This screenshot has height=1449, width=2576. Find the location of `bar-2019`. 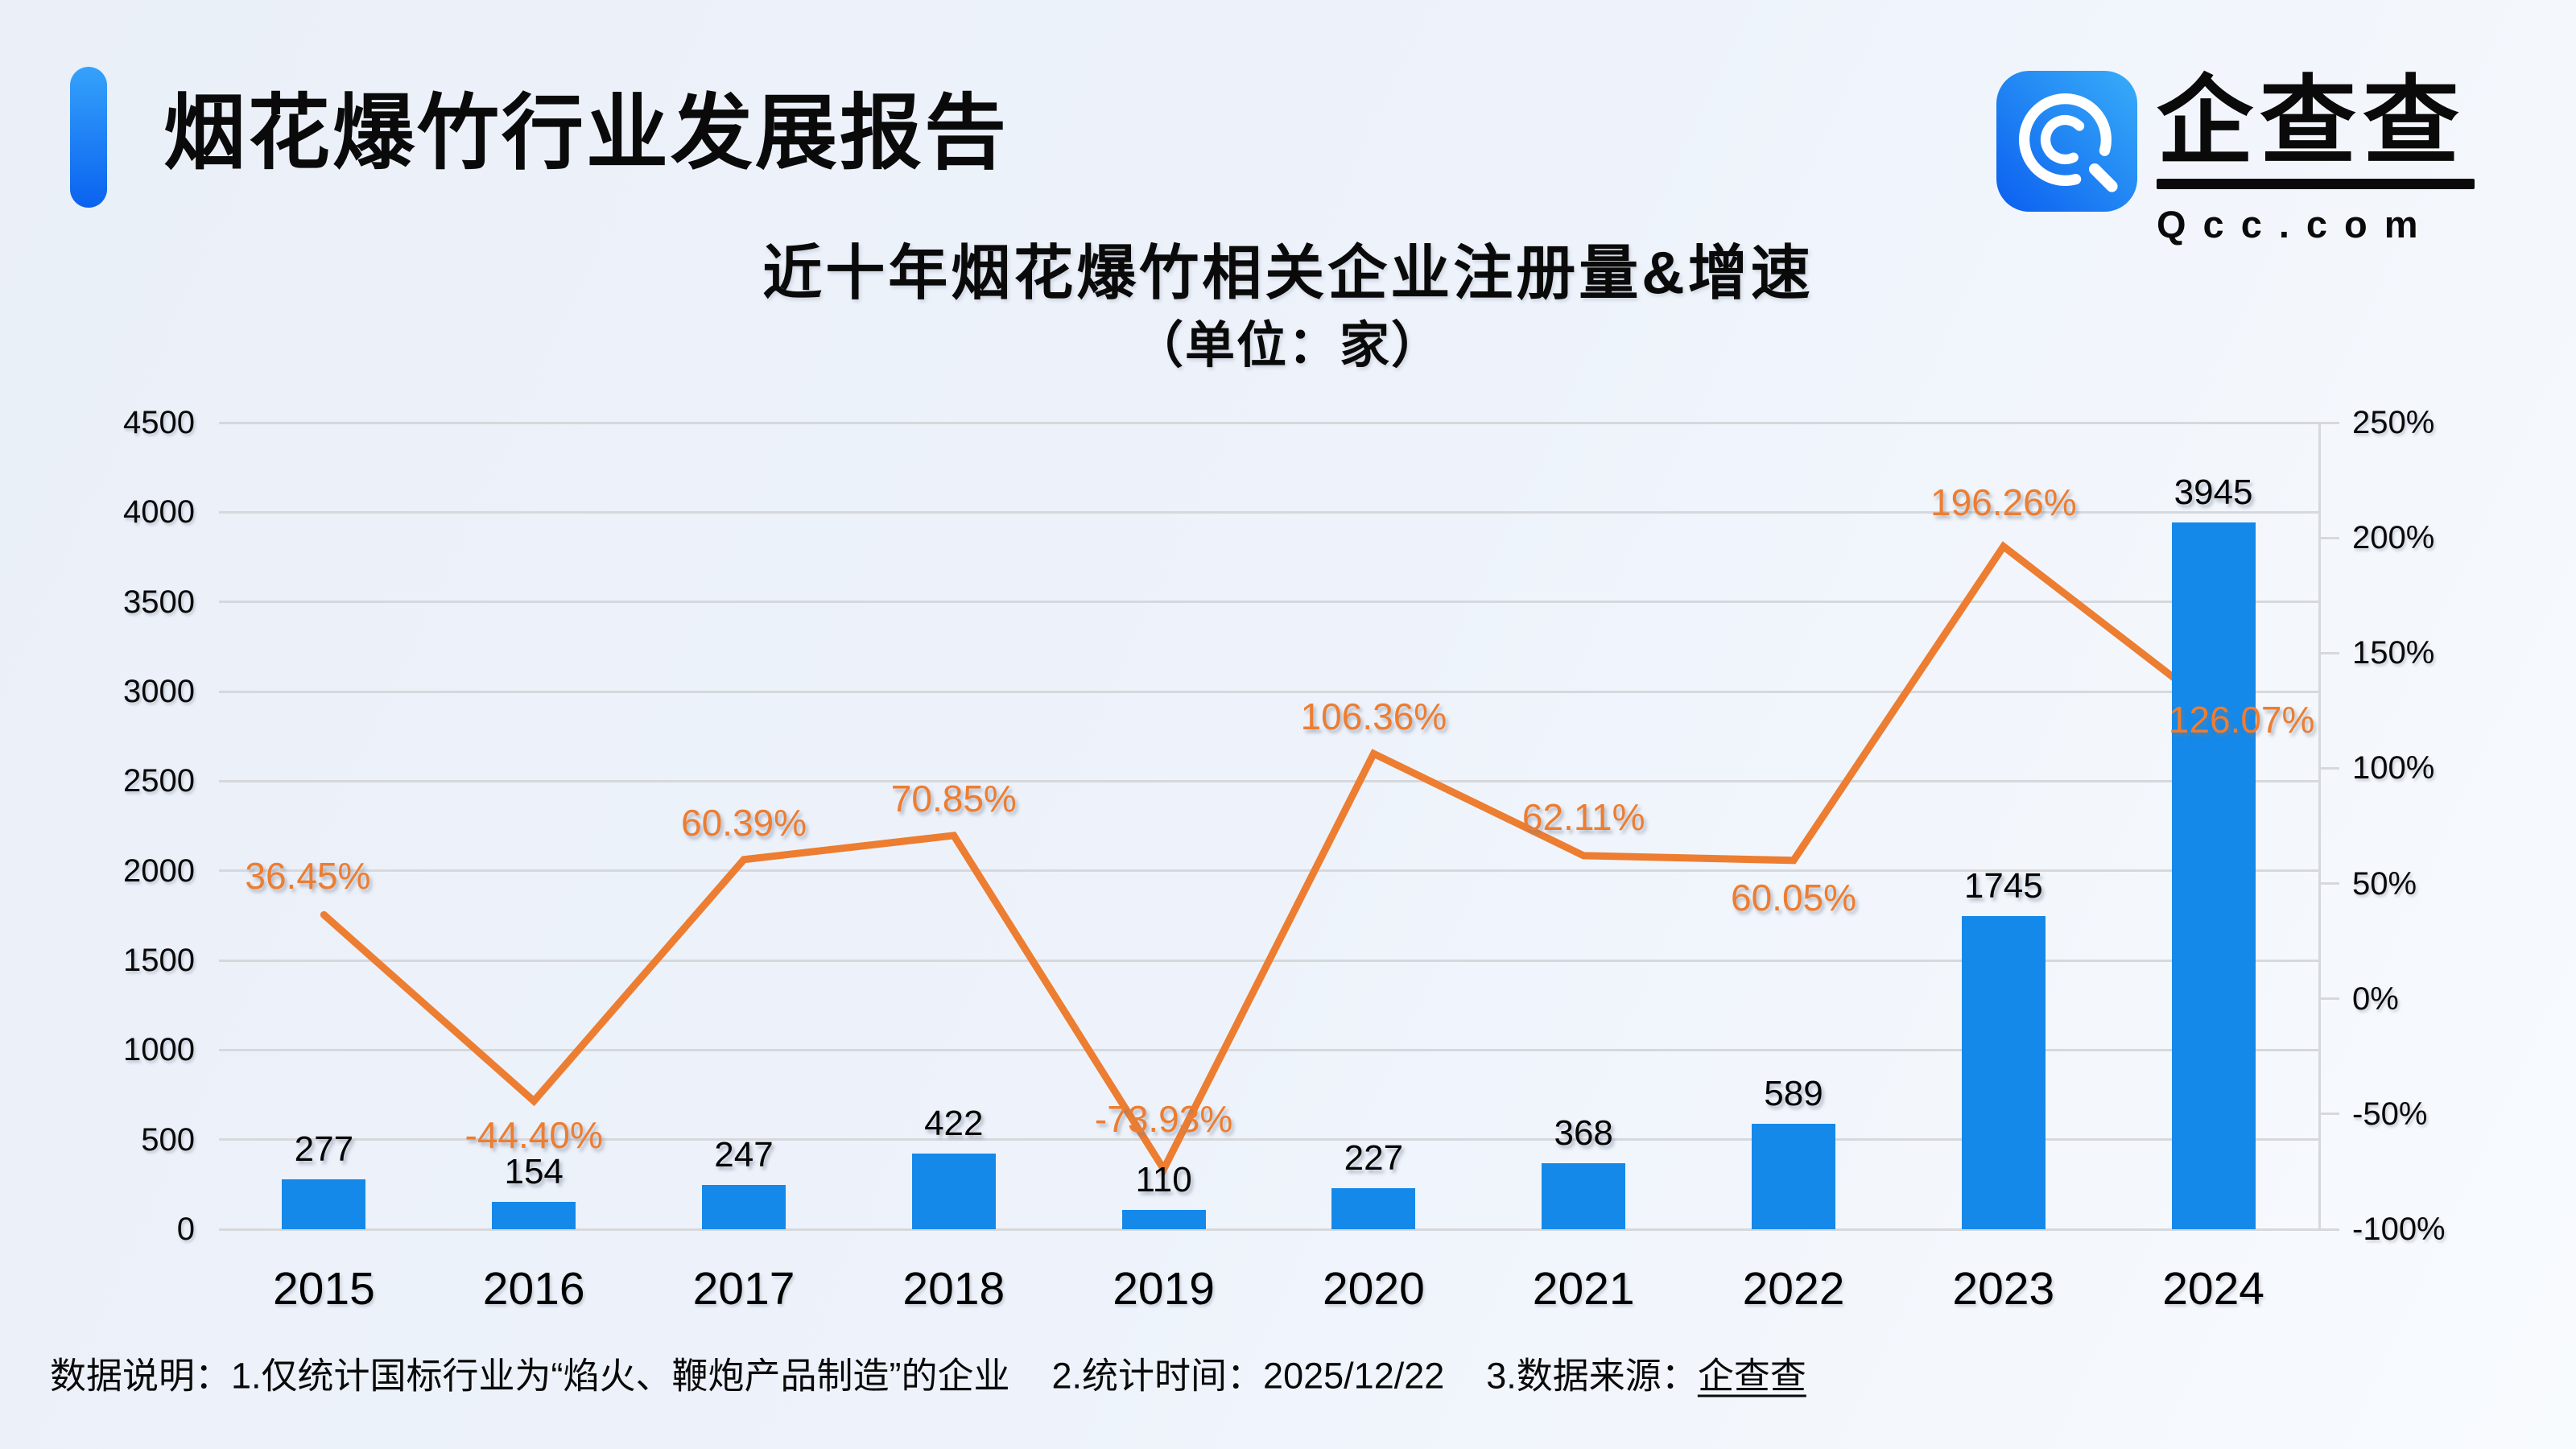

bar-2019 is located at coordinates (1163, 1219).